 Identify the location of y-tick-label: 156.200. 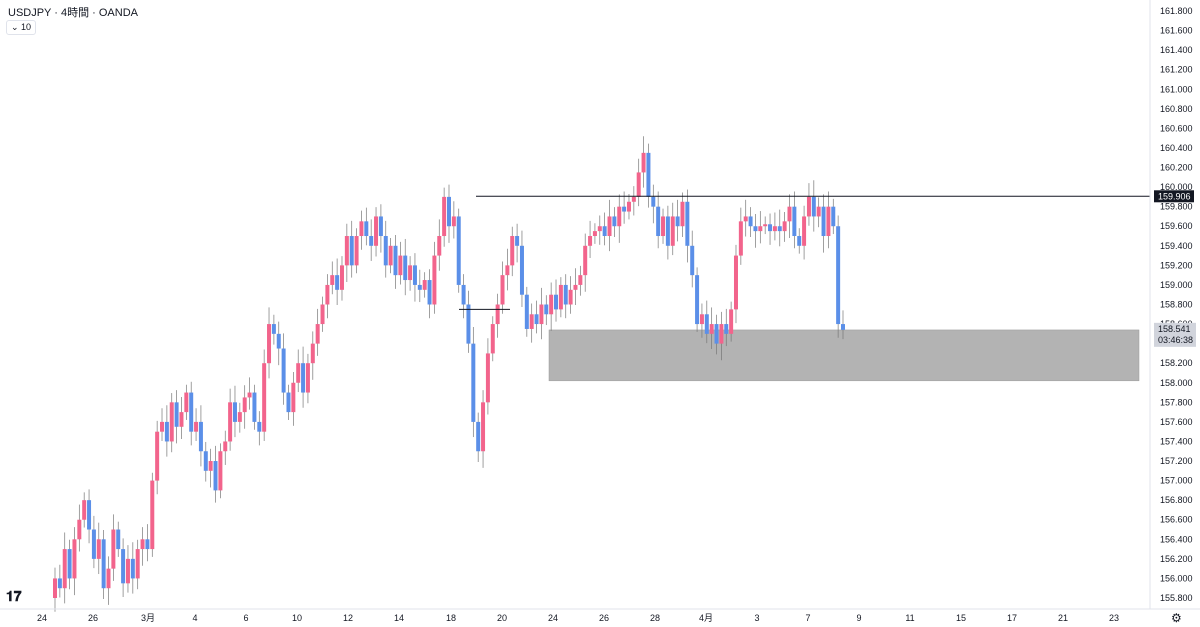
(1176, 559).